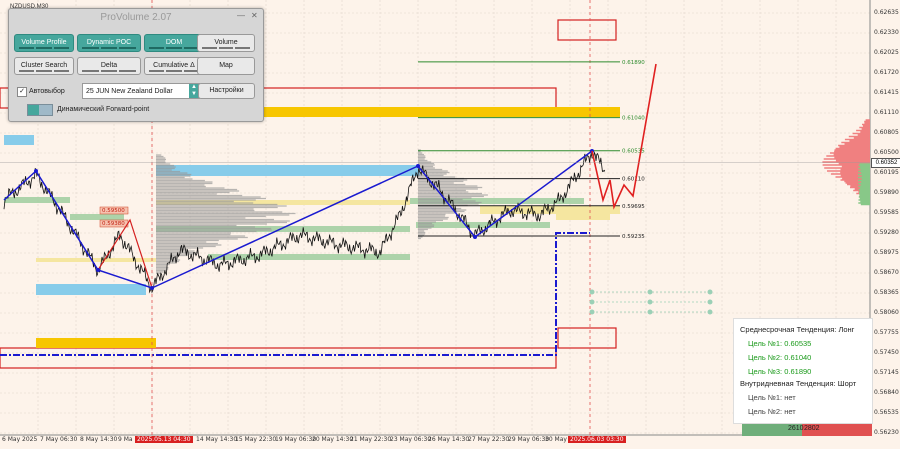  What do you see at coordinates (886, 92) in the screenshot?
I see `price-axis-label: 0.61415` at bounding box center [886, 92].